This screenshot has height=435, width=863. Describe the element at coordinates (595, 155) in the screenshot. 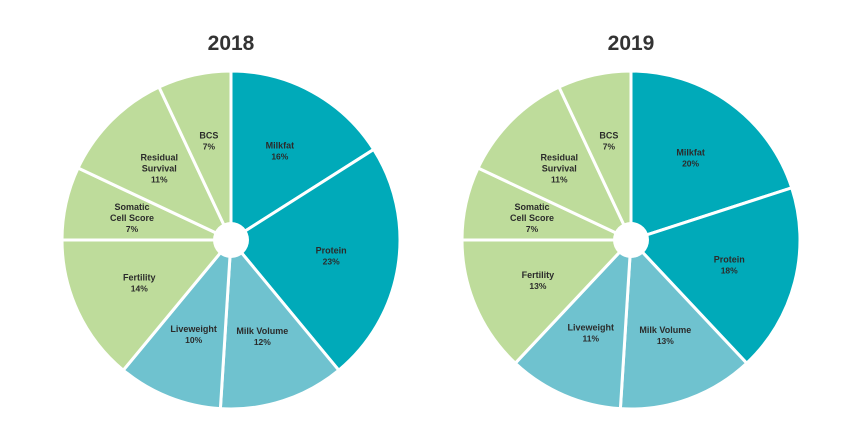

I see `pie-slice-2019-bcs` at that location.